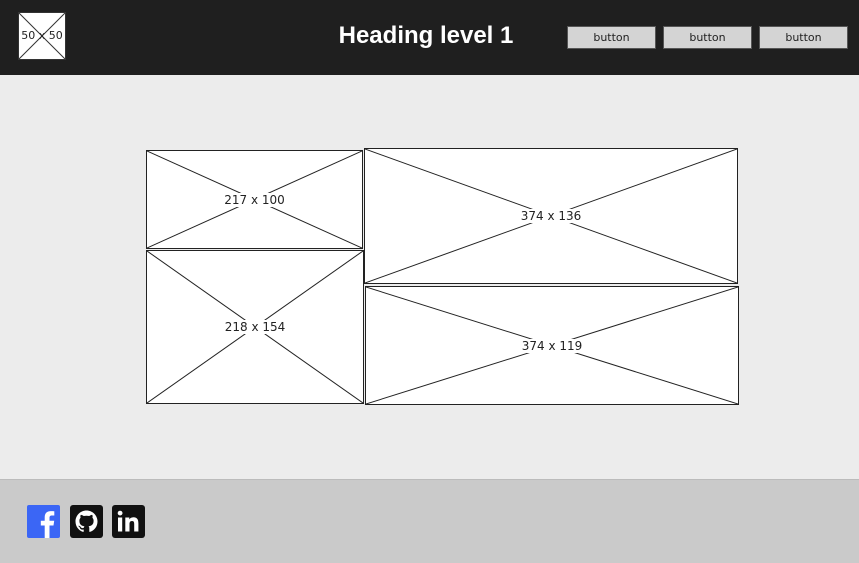  What do you see at coordinates (611, 37) in the screenshot?
I see `header-button-1: button` at bounding box center [611, 37].